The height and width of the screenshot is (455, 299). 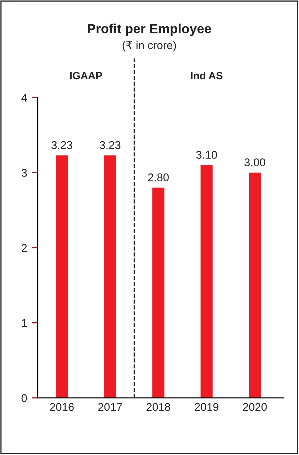 What do you see at coordinates (25, 173) in the screenshot?
I see `y-tick-label: 3` at bounding box center [25, 173].